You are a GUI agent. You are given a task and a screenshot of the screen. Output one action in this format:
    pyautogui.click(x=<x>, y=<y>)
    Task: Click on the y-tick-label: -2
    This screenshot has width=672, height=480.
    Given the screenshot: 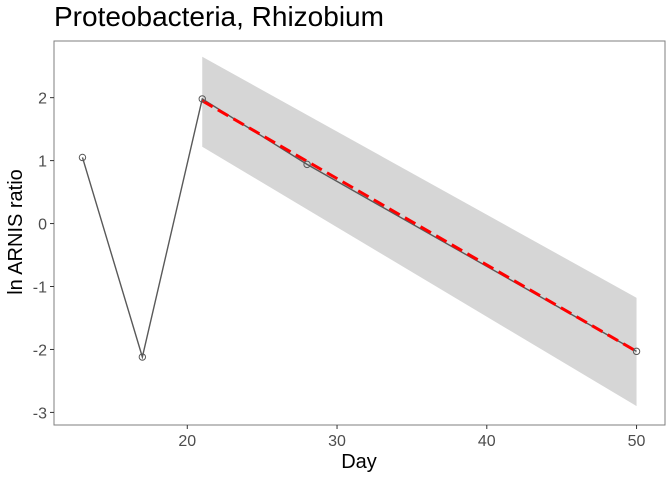 What is the action you would take?
    pyautogui.click(x=40, y=350)
    